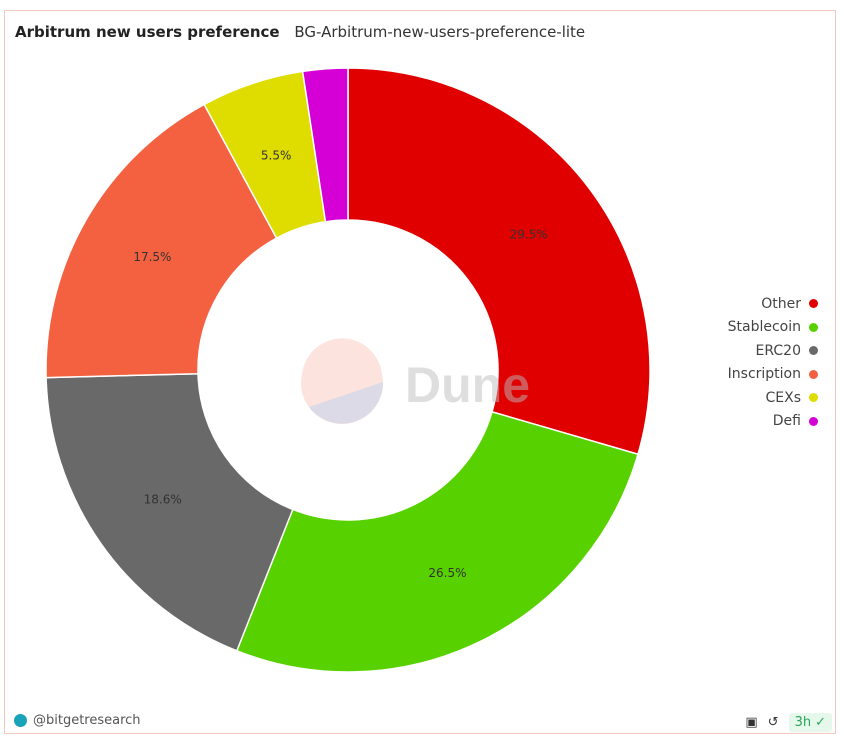 The image size is (844, 740). What do you see at coordinates (152, 257) in the screenshot?
I see `data-label: 17.5%` at bounding box center [152, 257].